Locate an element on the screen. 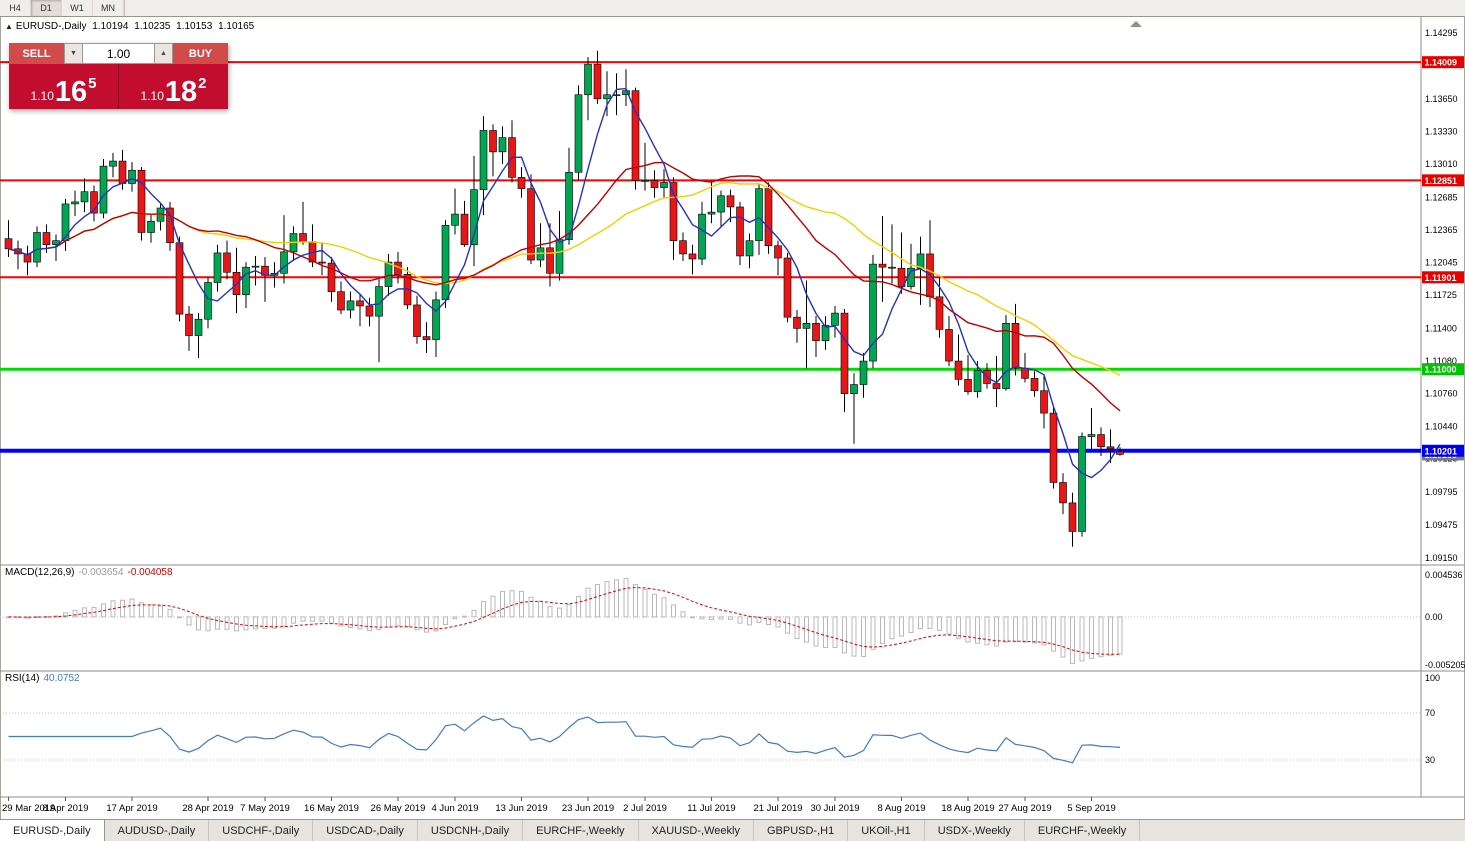 The height and width of the screenshot is (841, 1465). symbol-tab: UKOil-,H1 is located at coordinates (886, 830).